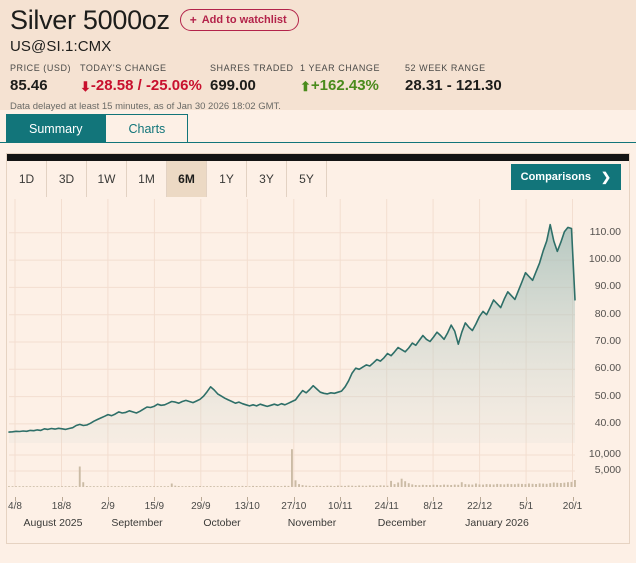 The width and height of the screenshot is (636, 563). Describe the element at coordinates (318, 126) in the screenshot. I see `tab-bar: Summary Charts` at that location.